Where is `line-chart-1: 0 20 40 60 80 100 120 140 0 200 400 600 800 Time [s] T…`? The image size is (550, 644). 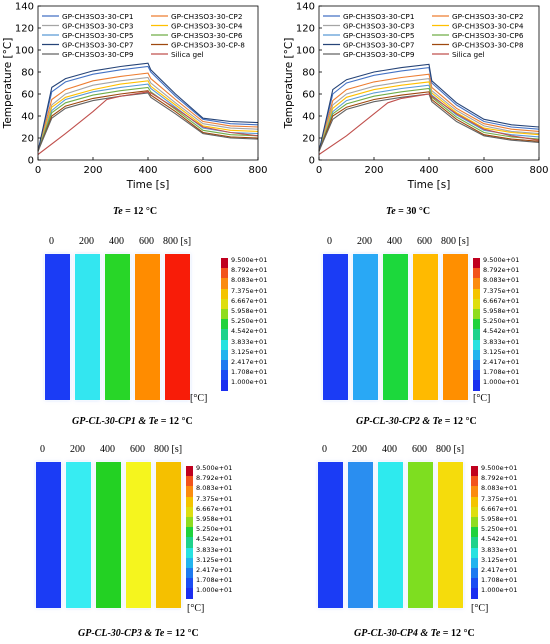
line-chart-1: 0 20 40 60 80 100 120 140 0 200 400 600 800 Time [s] T… is located at coordinates (416, 97).